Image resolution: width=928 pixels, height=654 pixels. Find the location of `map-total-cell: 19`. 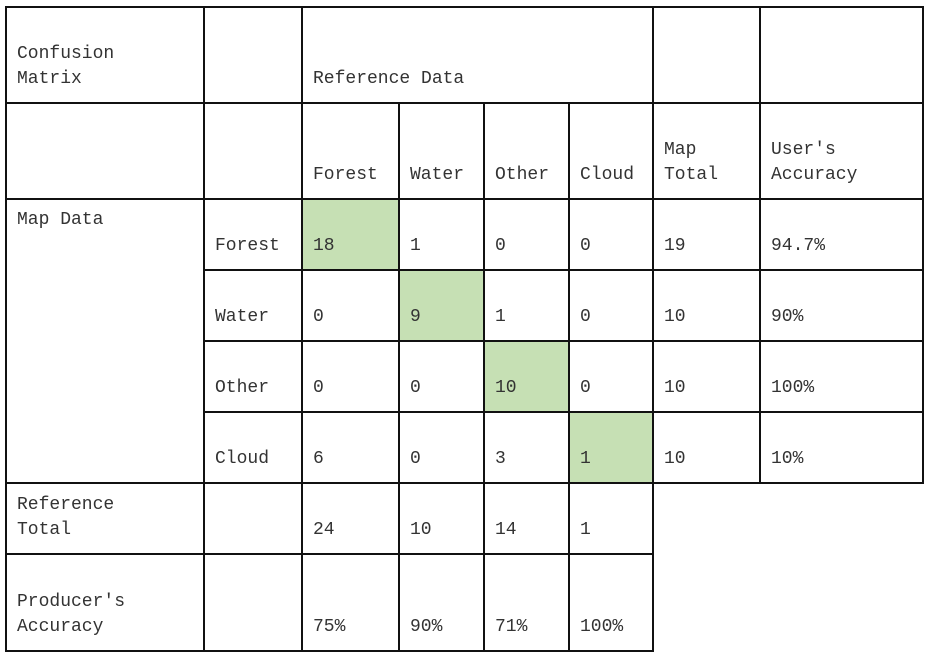

map-total-cell: 19 is located at coordinates (706, 234).